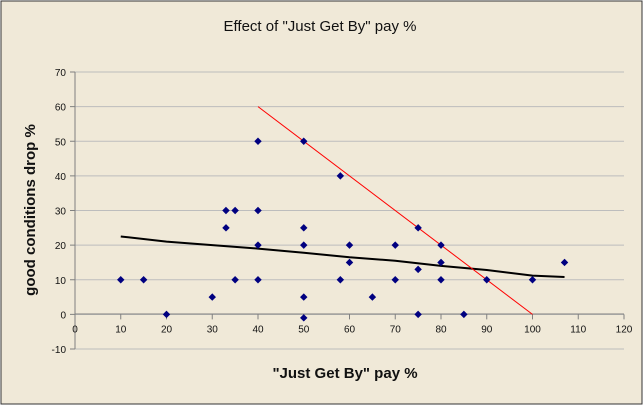  Describe the element at coordinates (61, 73) in the screenshot. I see `y-tick-label: 70` at that location.